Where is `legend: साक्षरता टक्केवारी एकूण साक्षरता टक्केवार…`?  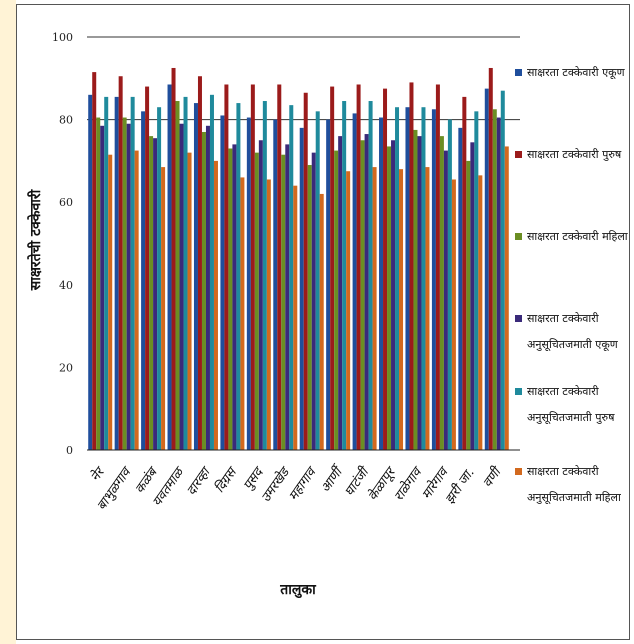 legend: साक्षरता टक्केवारी एकूण साक्षरता टक्केवार… is located at coordinates (571, 285).